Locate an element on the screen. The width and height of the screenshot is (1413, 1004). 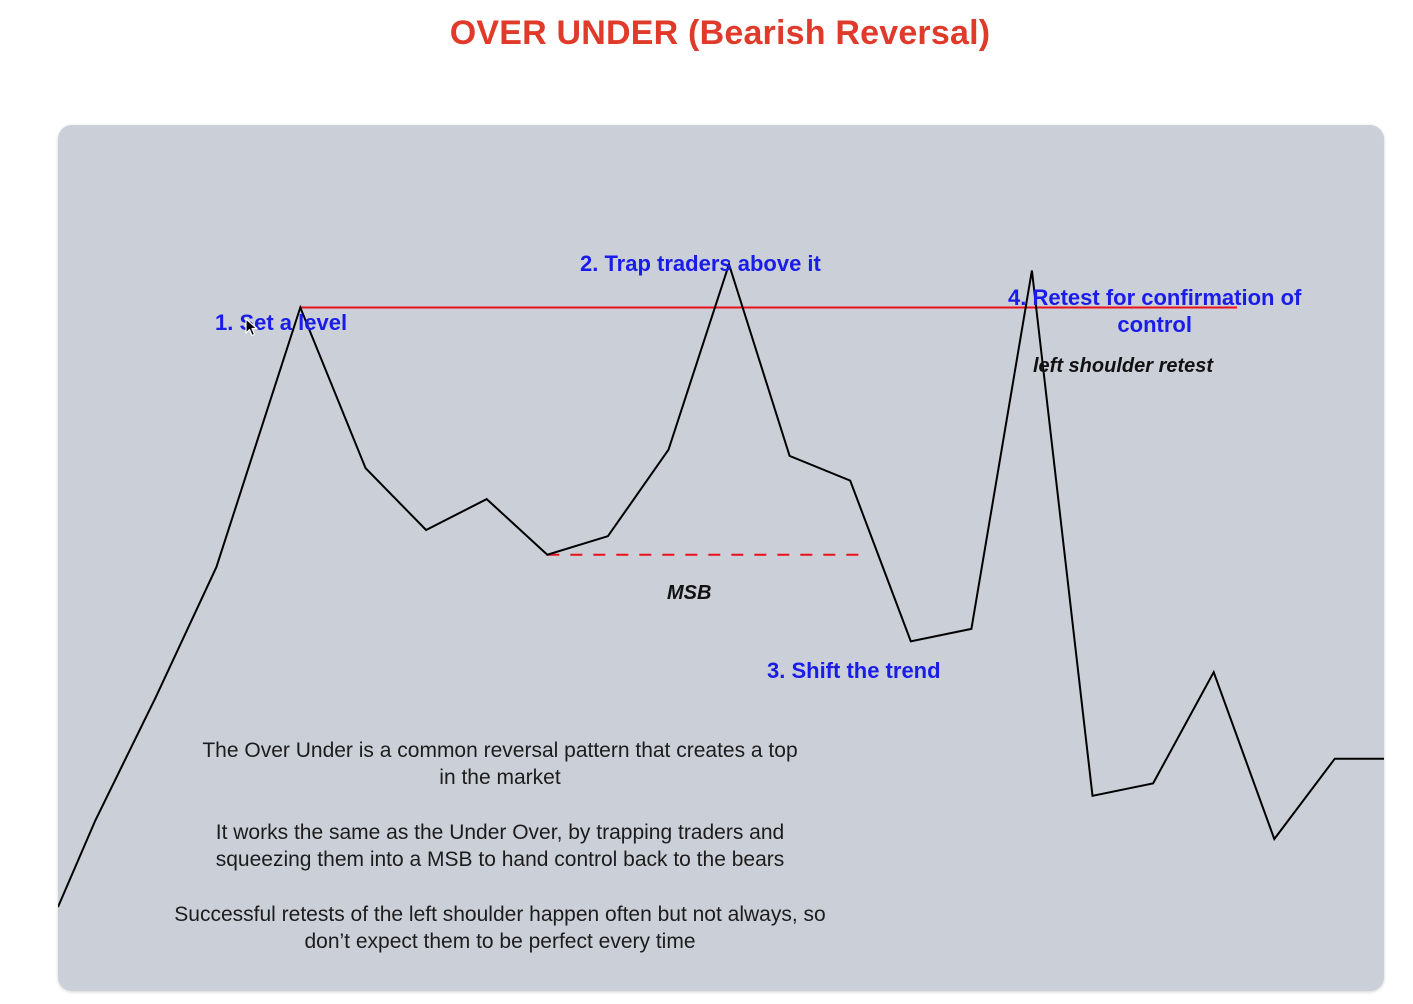
step-4-label: 4. Retest for confirmation of control is located at coordinates (1154, 311).